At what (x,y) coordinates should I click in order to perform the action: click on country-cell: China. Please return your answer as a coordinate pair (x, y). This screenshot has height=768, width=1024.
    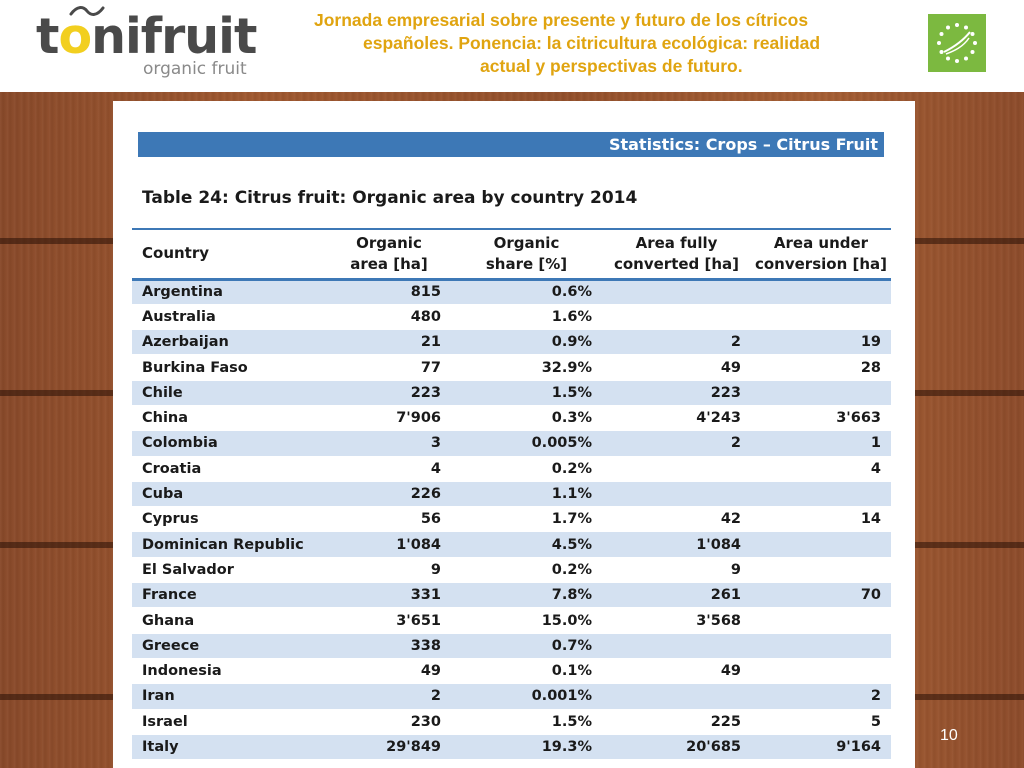
    Looking at the image, I should click on (229, 418).